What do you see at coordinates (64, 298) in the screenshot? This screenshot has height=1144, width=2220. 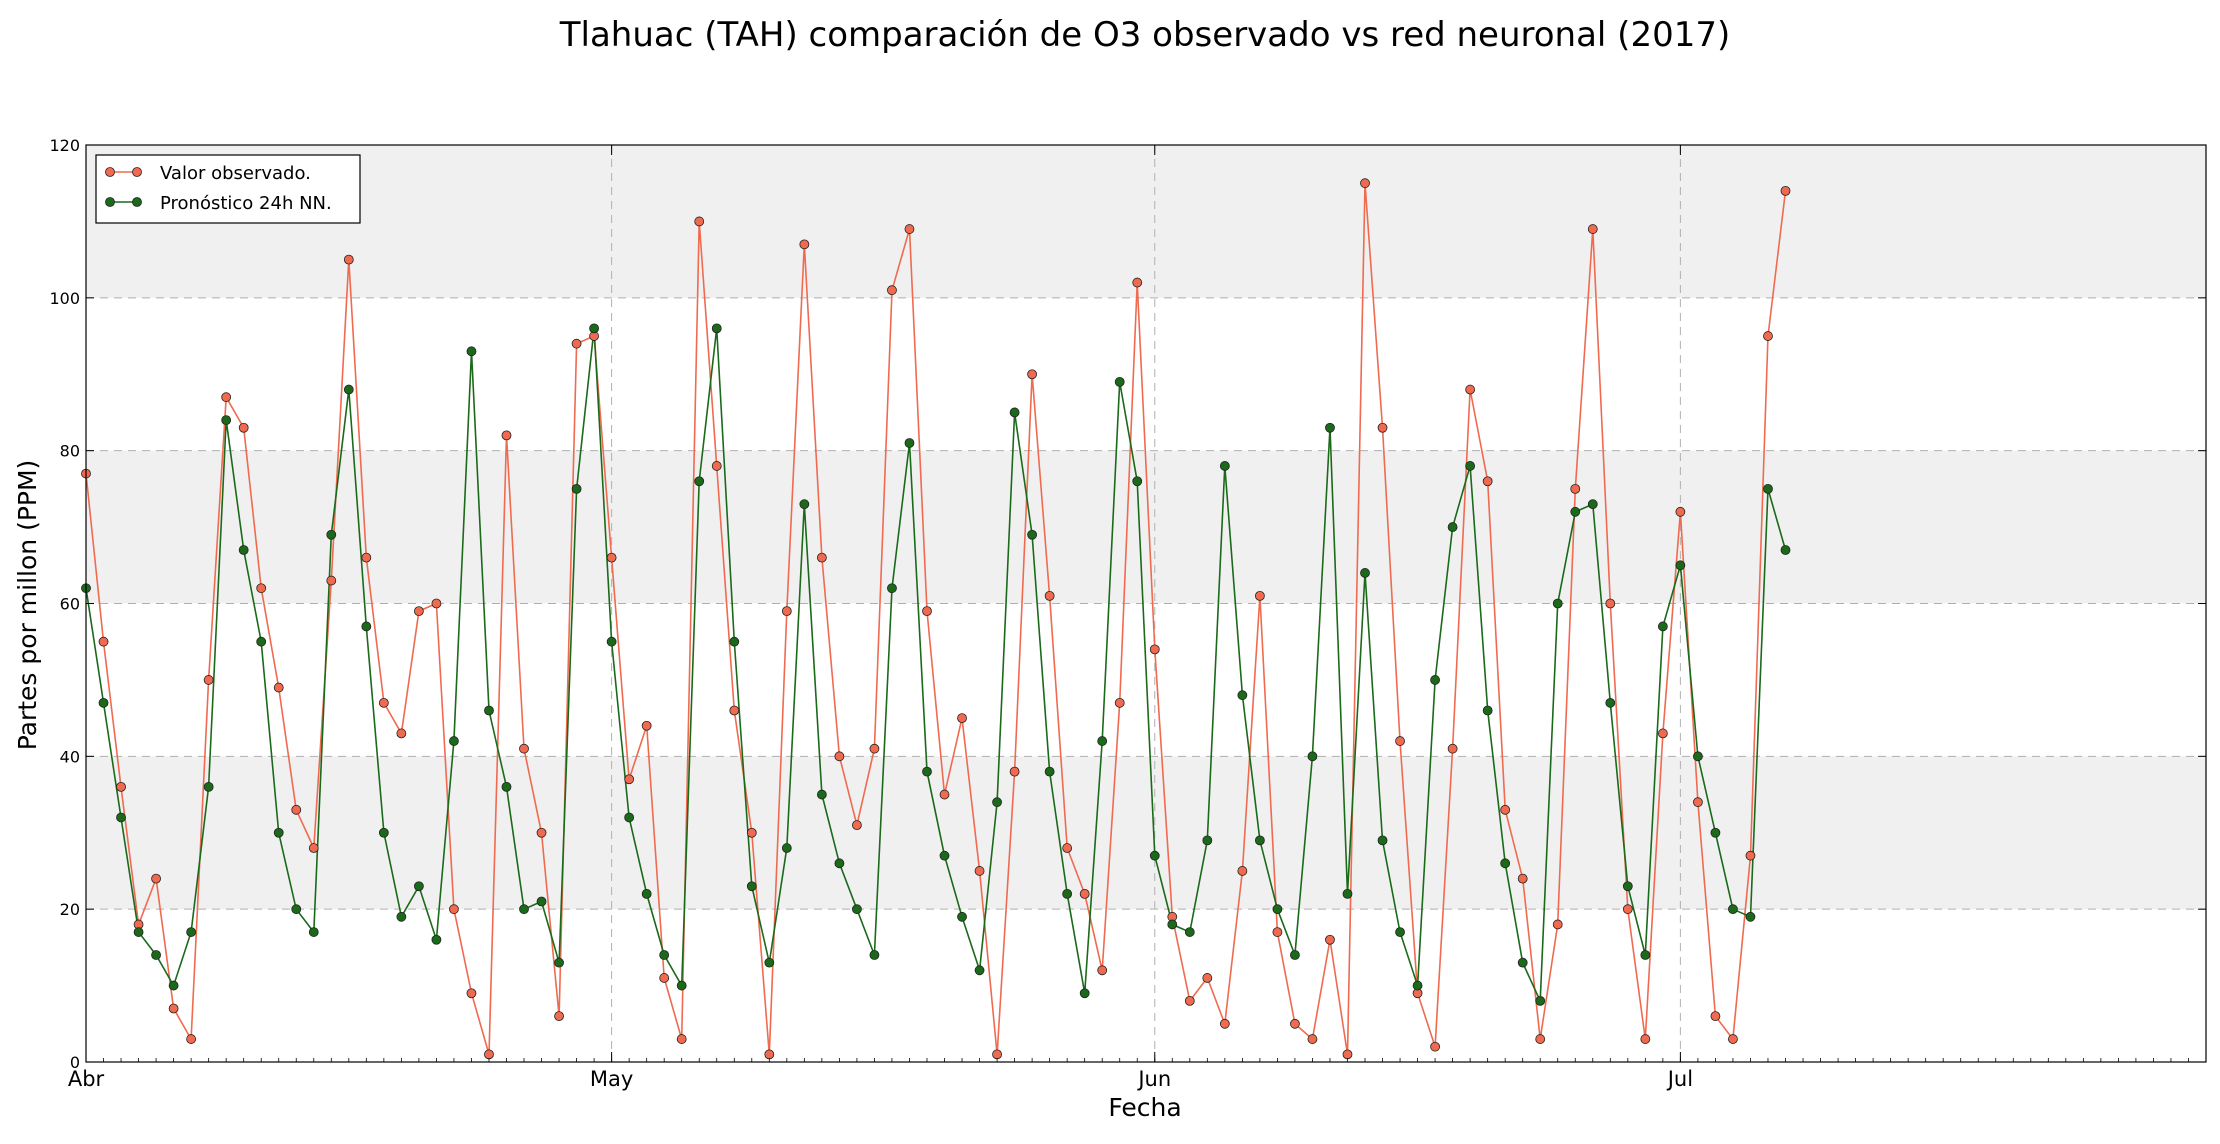 I see `y-tick-label: 100` at bounding box center [64, 298].